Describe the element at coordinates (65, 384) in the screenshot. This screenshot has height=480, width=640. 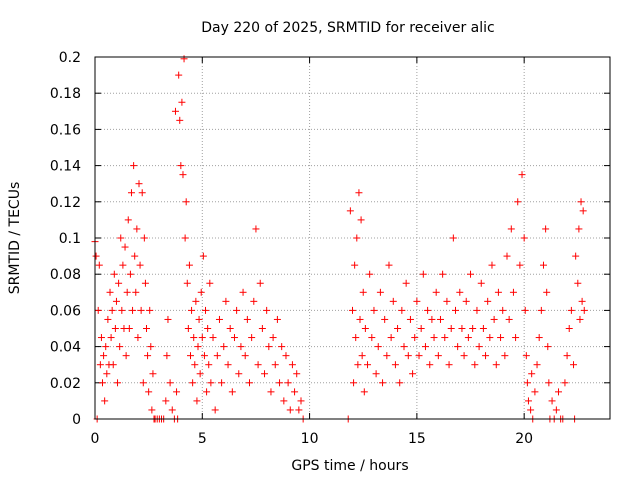
I see `y-tick-label: 0.02` at that location.